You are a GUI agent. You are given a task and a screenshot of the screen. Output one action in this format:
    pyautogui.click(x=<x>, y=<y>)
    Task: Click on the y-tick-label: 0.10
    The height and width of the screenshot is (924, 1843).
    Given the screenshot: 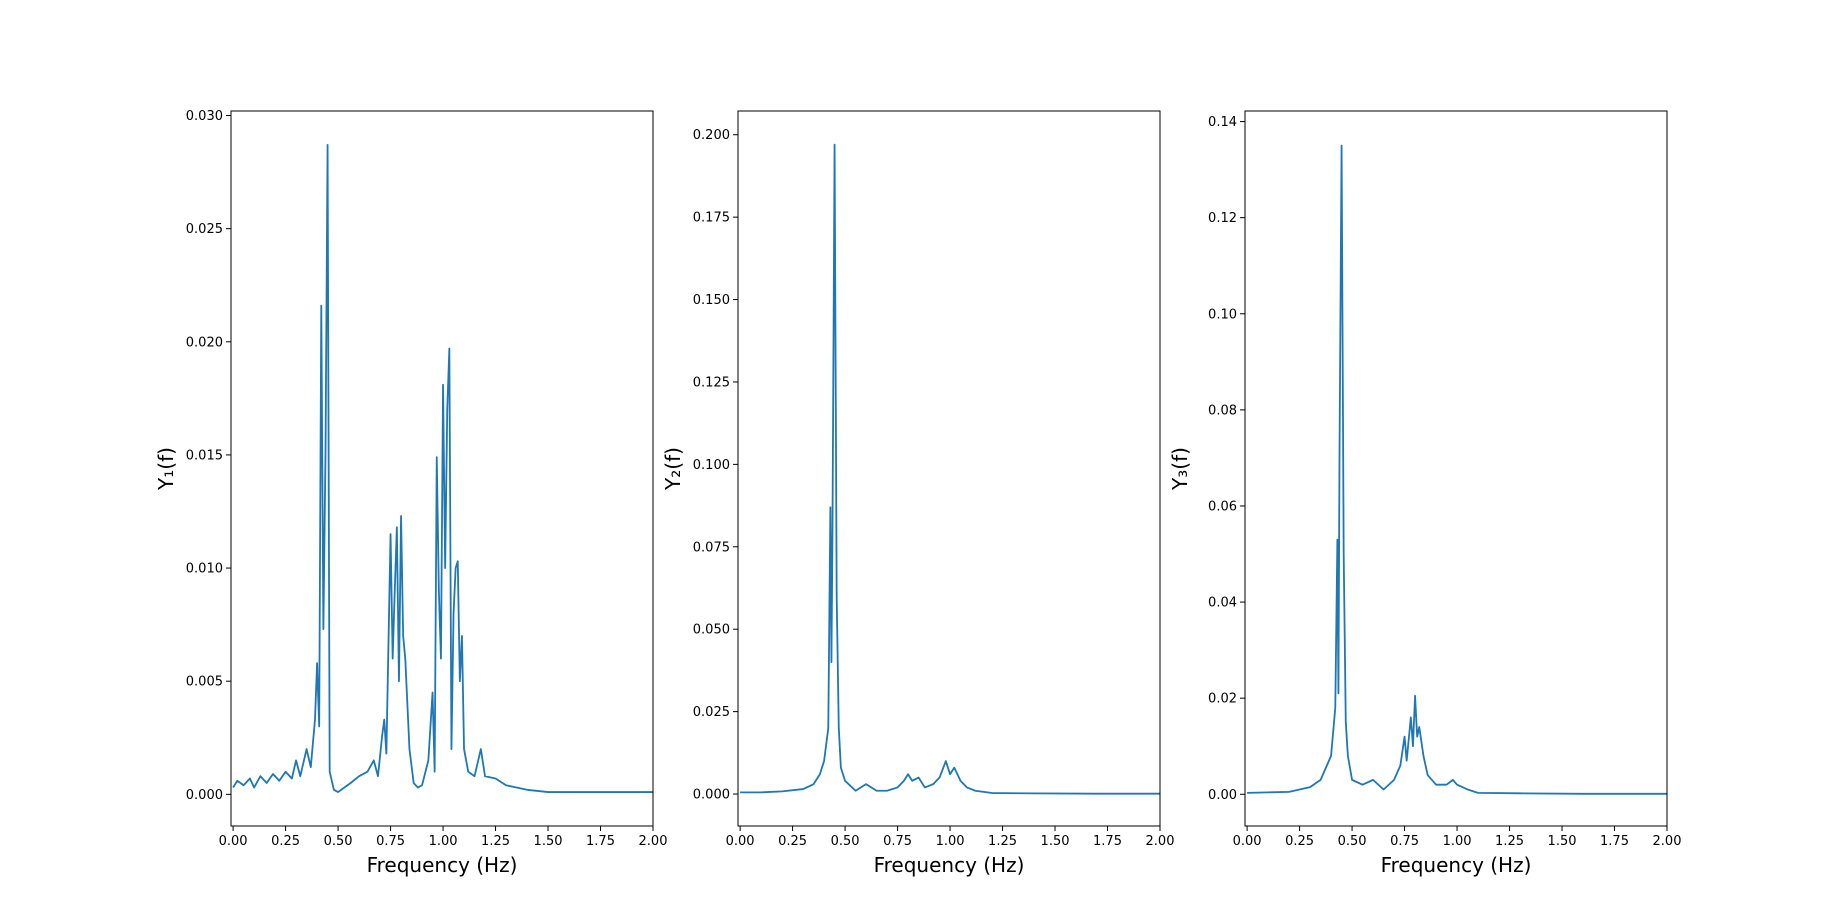 What is the action you would take?
    pyautogui.click(x=1222, y=314)
    